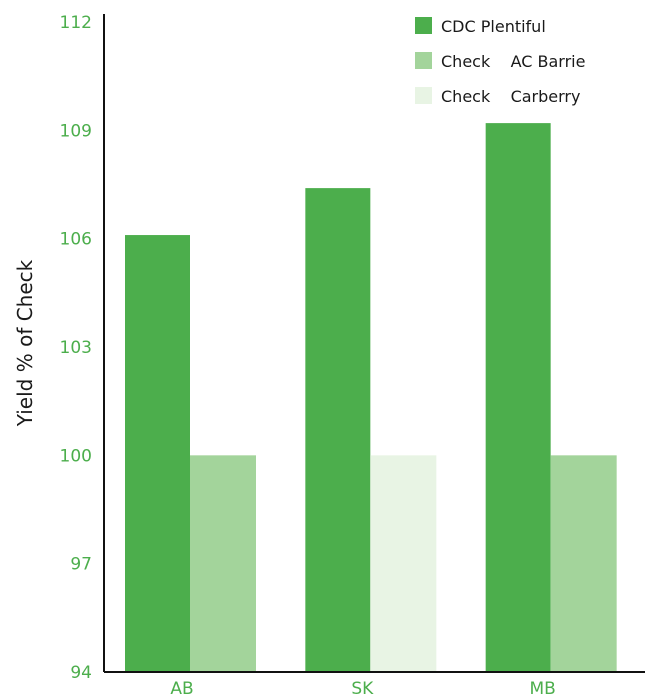 This screenshot has width=647, height=698. I want to click on bar-check-sk, so click(403, 563).